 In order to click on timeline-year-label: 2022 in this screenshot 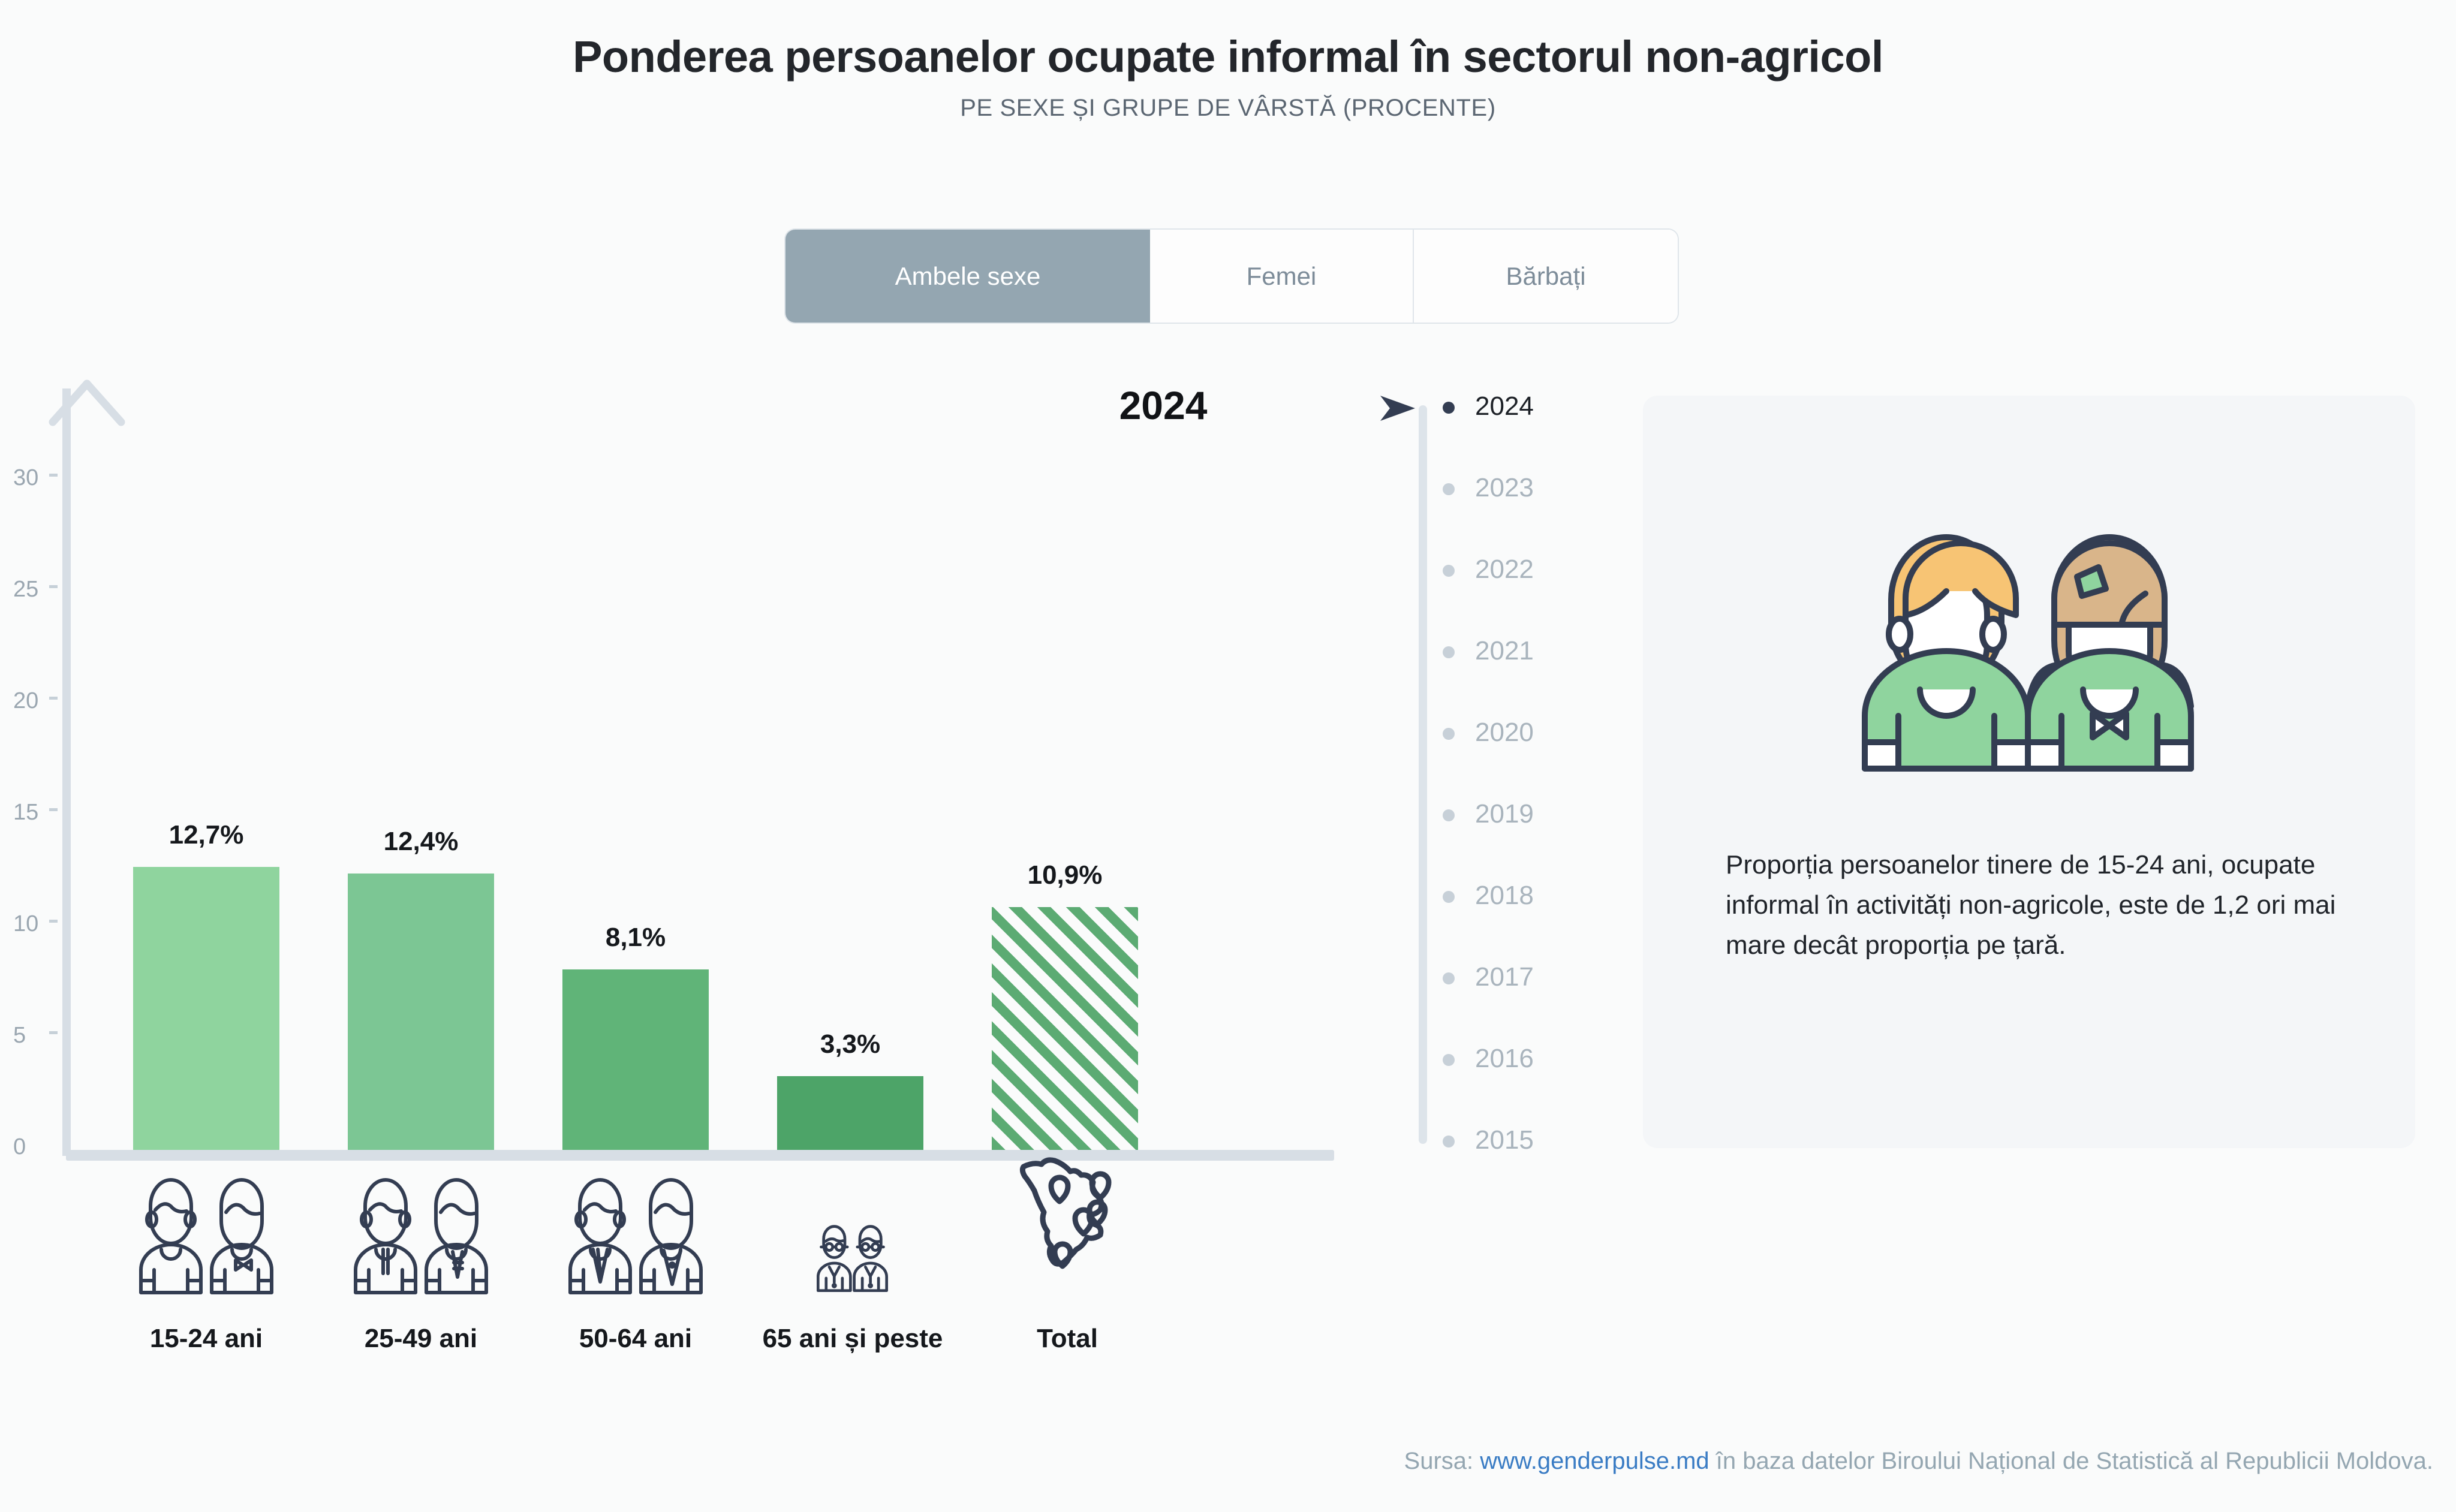, I will do `click(1505, 569)`.